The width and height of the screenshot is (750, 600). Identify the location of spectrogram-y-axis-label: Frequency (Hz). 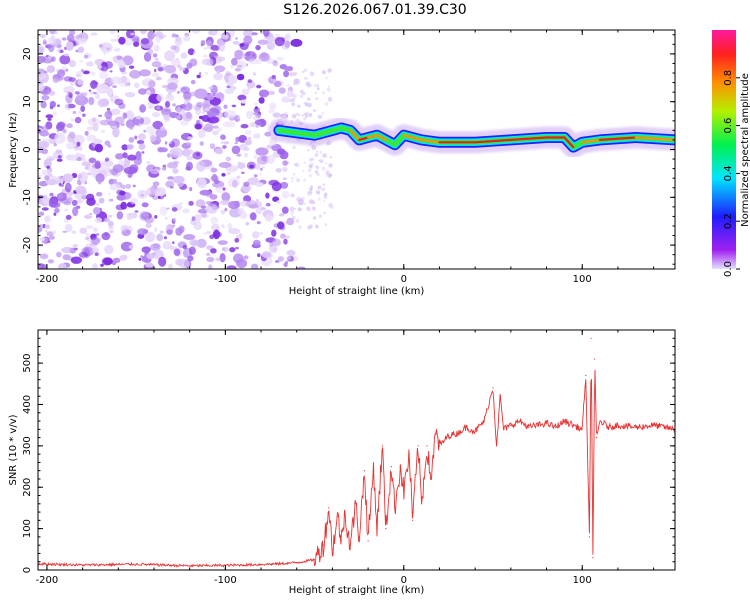
(13, 150).